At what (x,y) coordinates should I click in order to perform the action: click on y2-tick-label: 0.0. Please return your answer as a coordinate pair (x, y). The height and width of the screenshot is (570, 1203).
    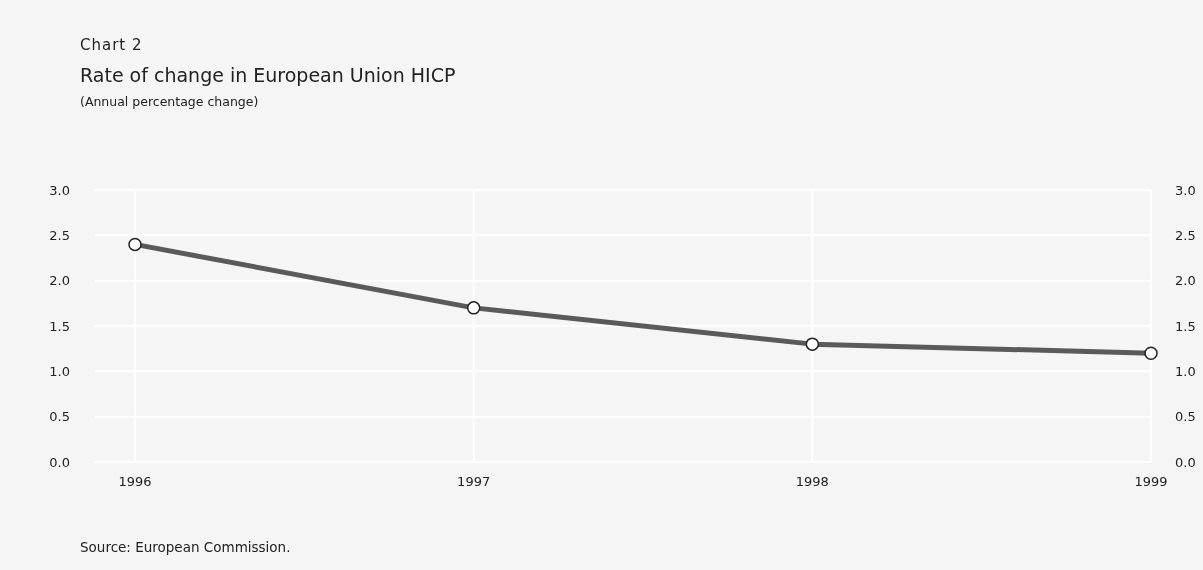
    Looking at the image, I should click on (1185, 462).